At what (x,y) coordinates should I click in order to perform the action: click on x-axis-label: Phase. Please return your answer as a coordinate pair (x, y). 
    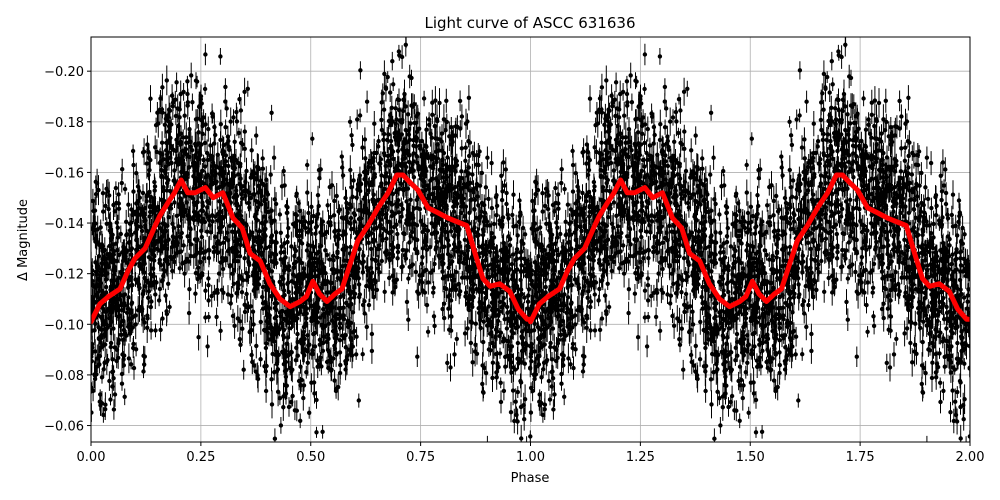
    Looking at the image, I should click on (530, 478).